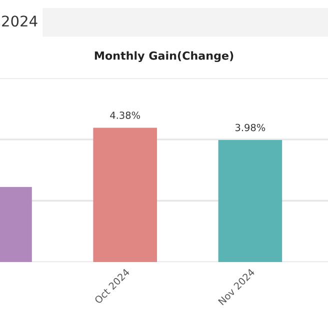 The image size is (328, 320). I want to click on data-label: 4.38%, so click(125, 115).